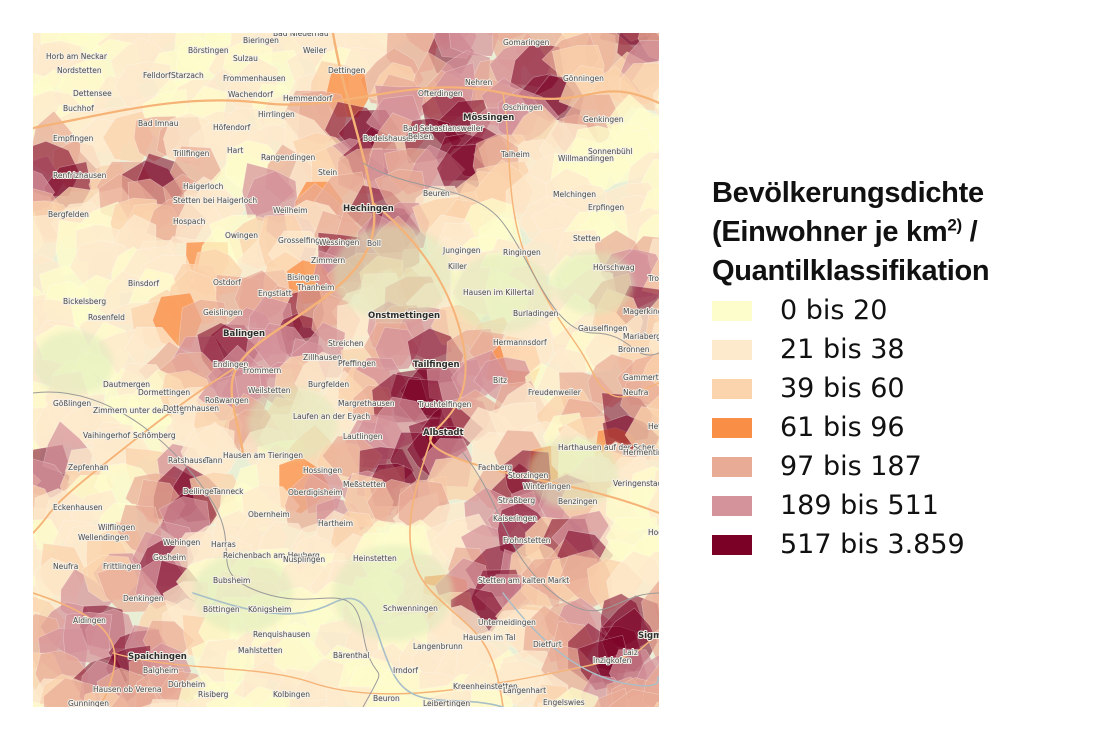  What do you see at coordinates (262, 370) in the screenshot?
I see `place-label: Frommern` at bounding box center [262, 370].